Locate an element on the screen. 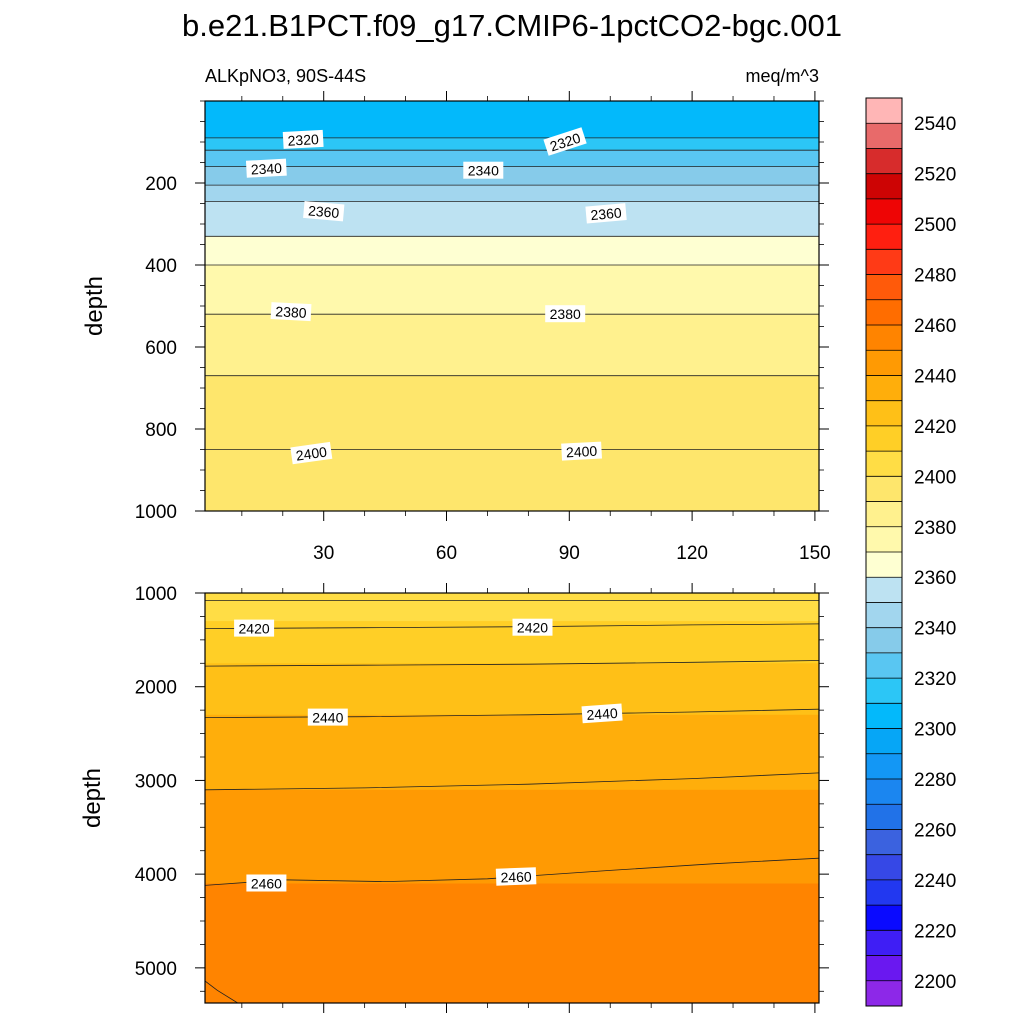 Image resolution: width=1024 pixels, height=1024 pixels. contour-label-text: 2440 is located at coordinates (602, 714).